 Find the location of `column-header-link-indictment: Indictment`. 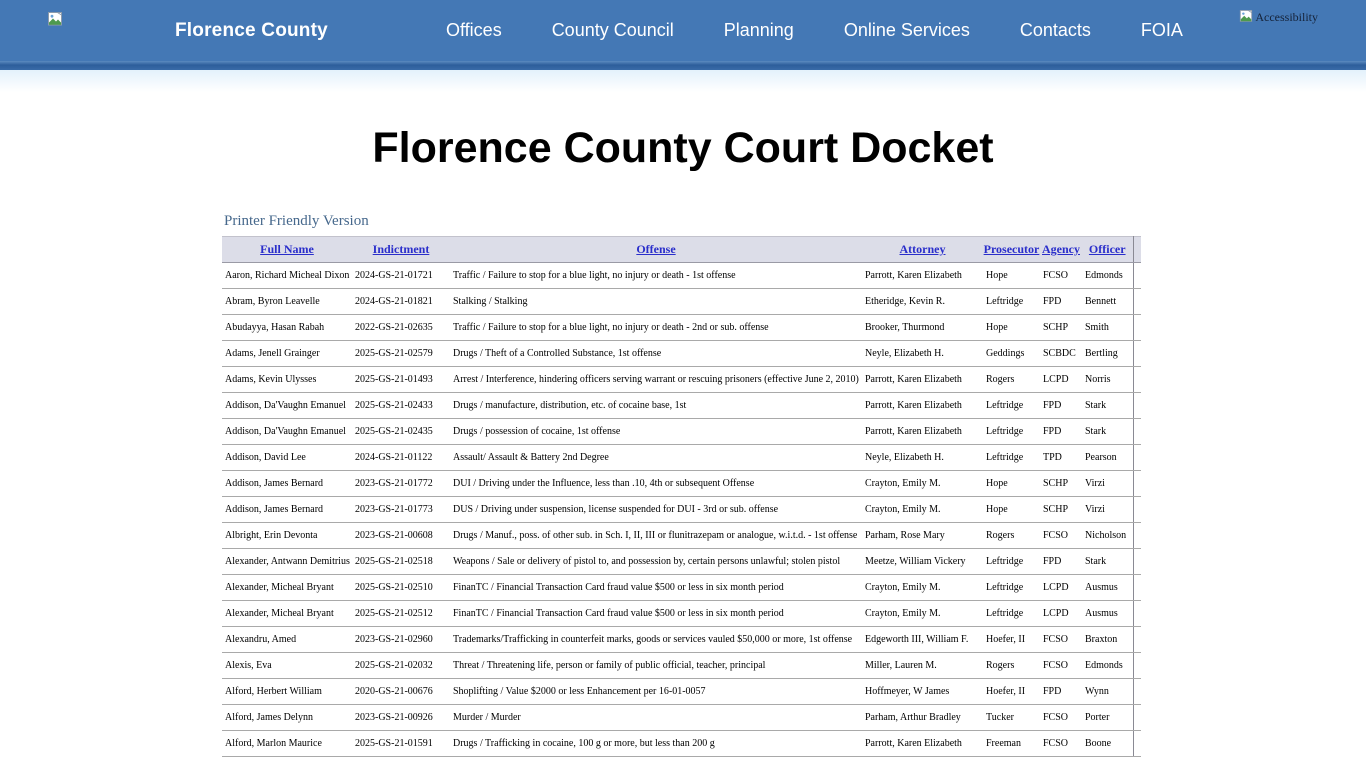

column-header-link-indictment: Indictment is located at coordinates (401, 249).